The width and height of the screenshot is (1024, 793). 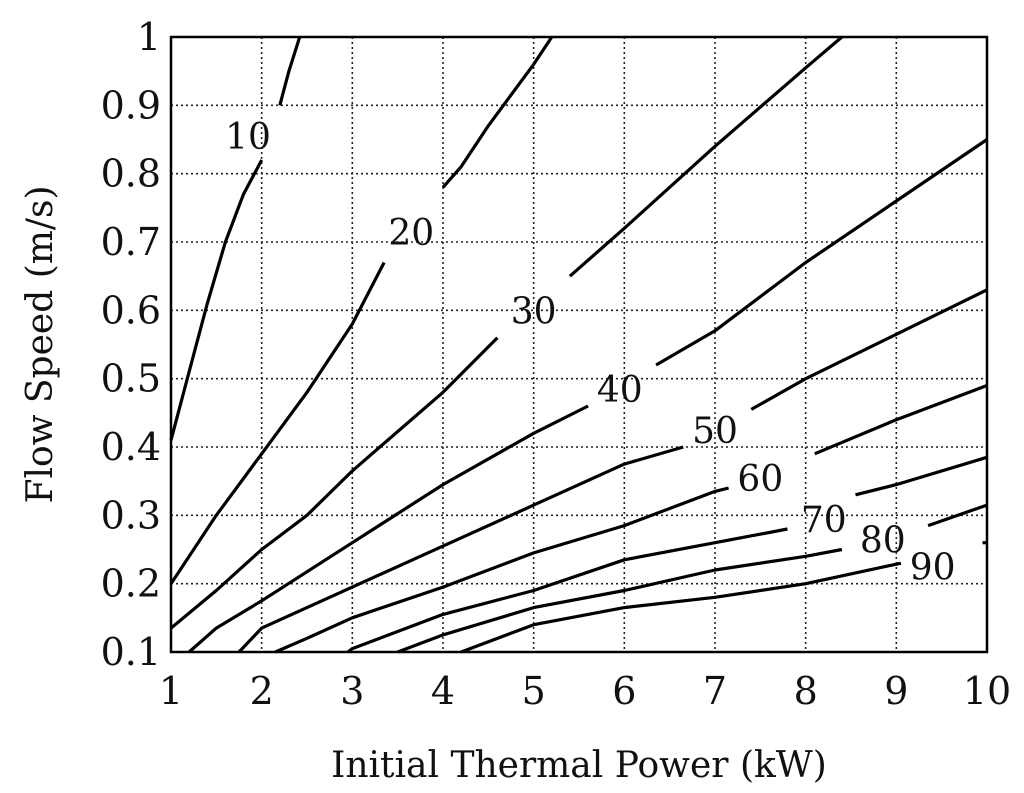 I want to click on y-tick-0.7: 0.7, so click(x=131, y=242).